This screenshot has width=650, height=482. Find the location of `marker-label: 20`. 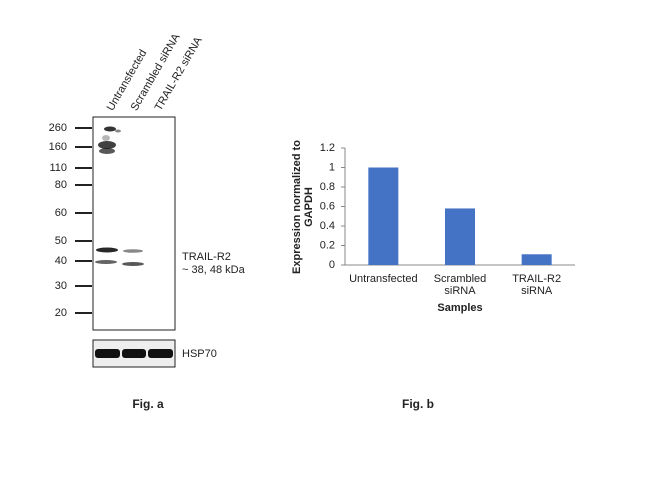

marker-label: 20 is located at coordinates (61, 313).